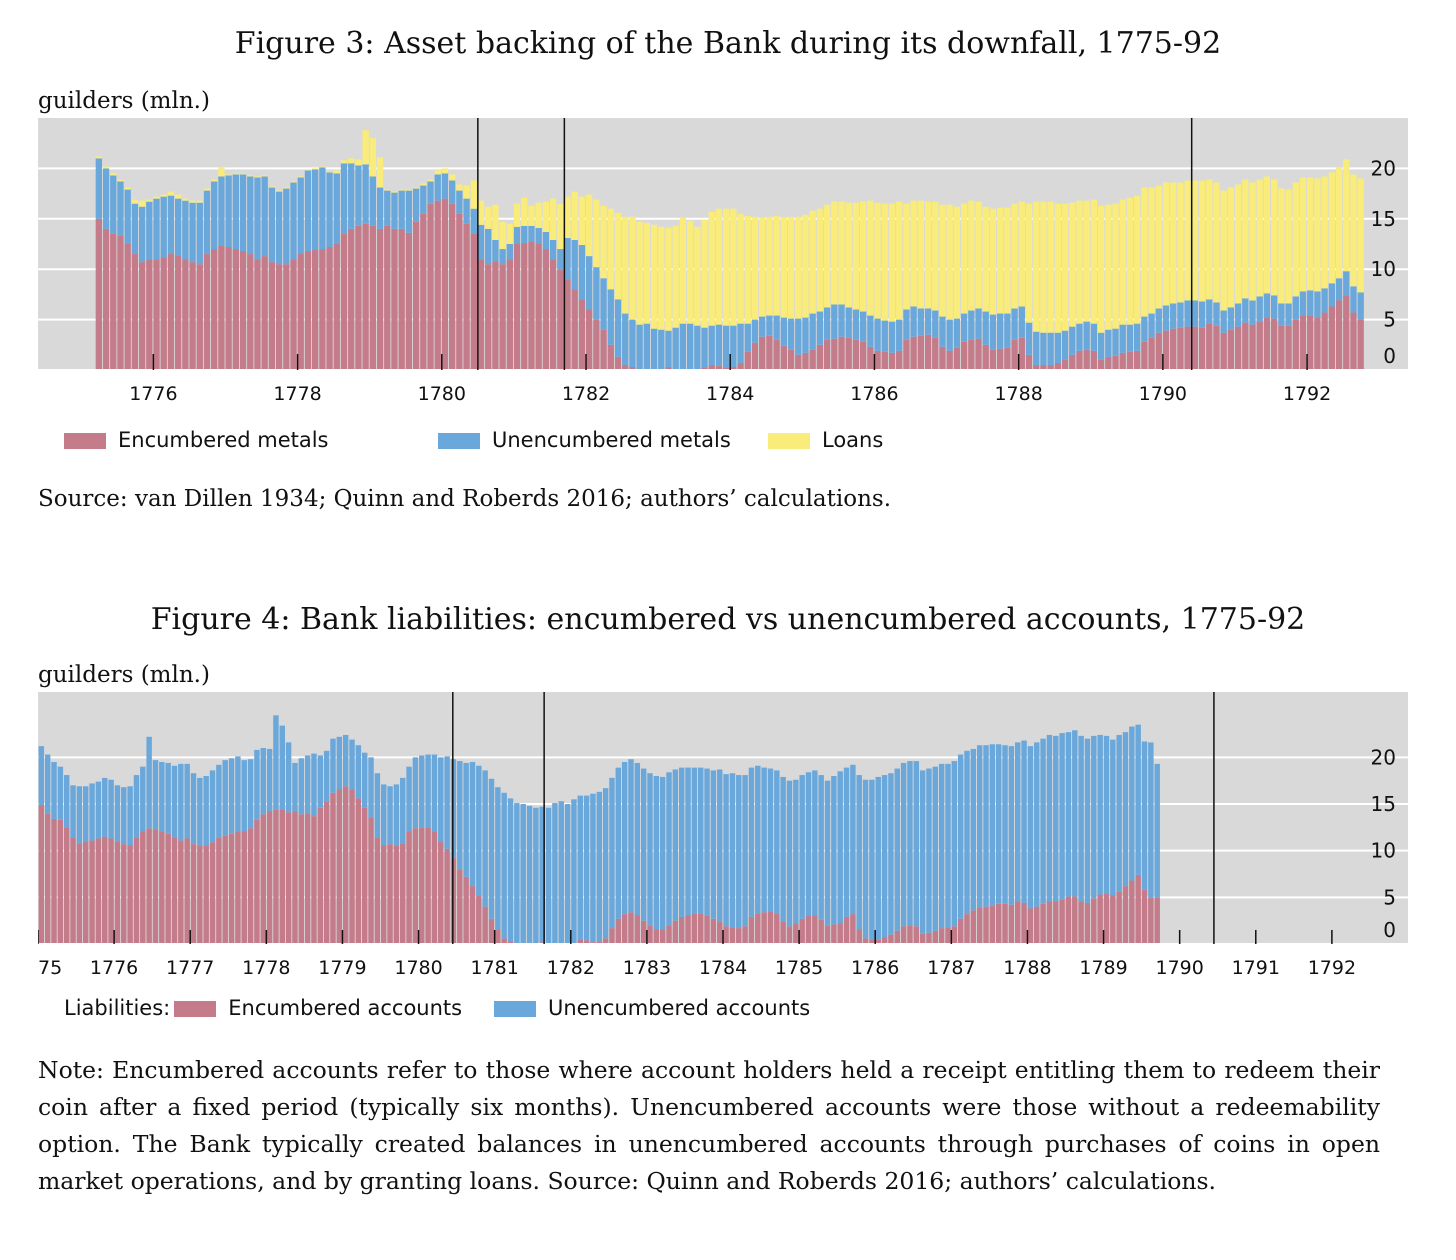  What do you see at coordinates (789, 441) in the screenshot?
I see `legend-swatch-loans` at bounding box center [789, 441].